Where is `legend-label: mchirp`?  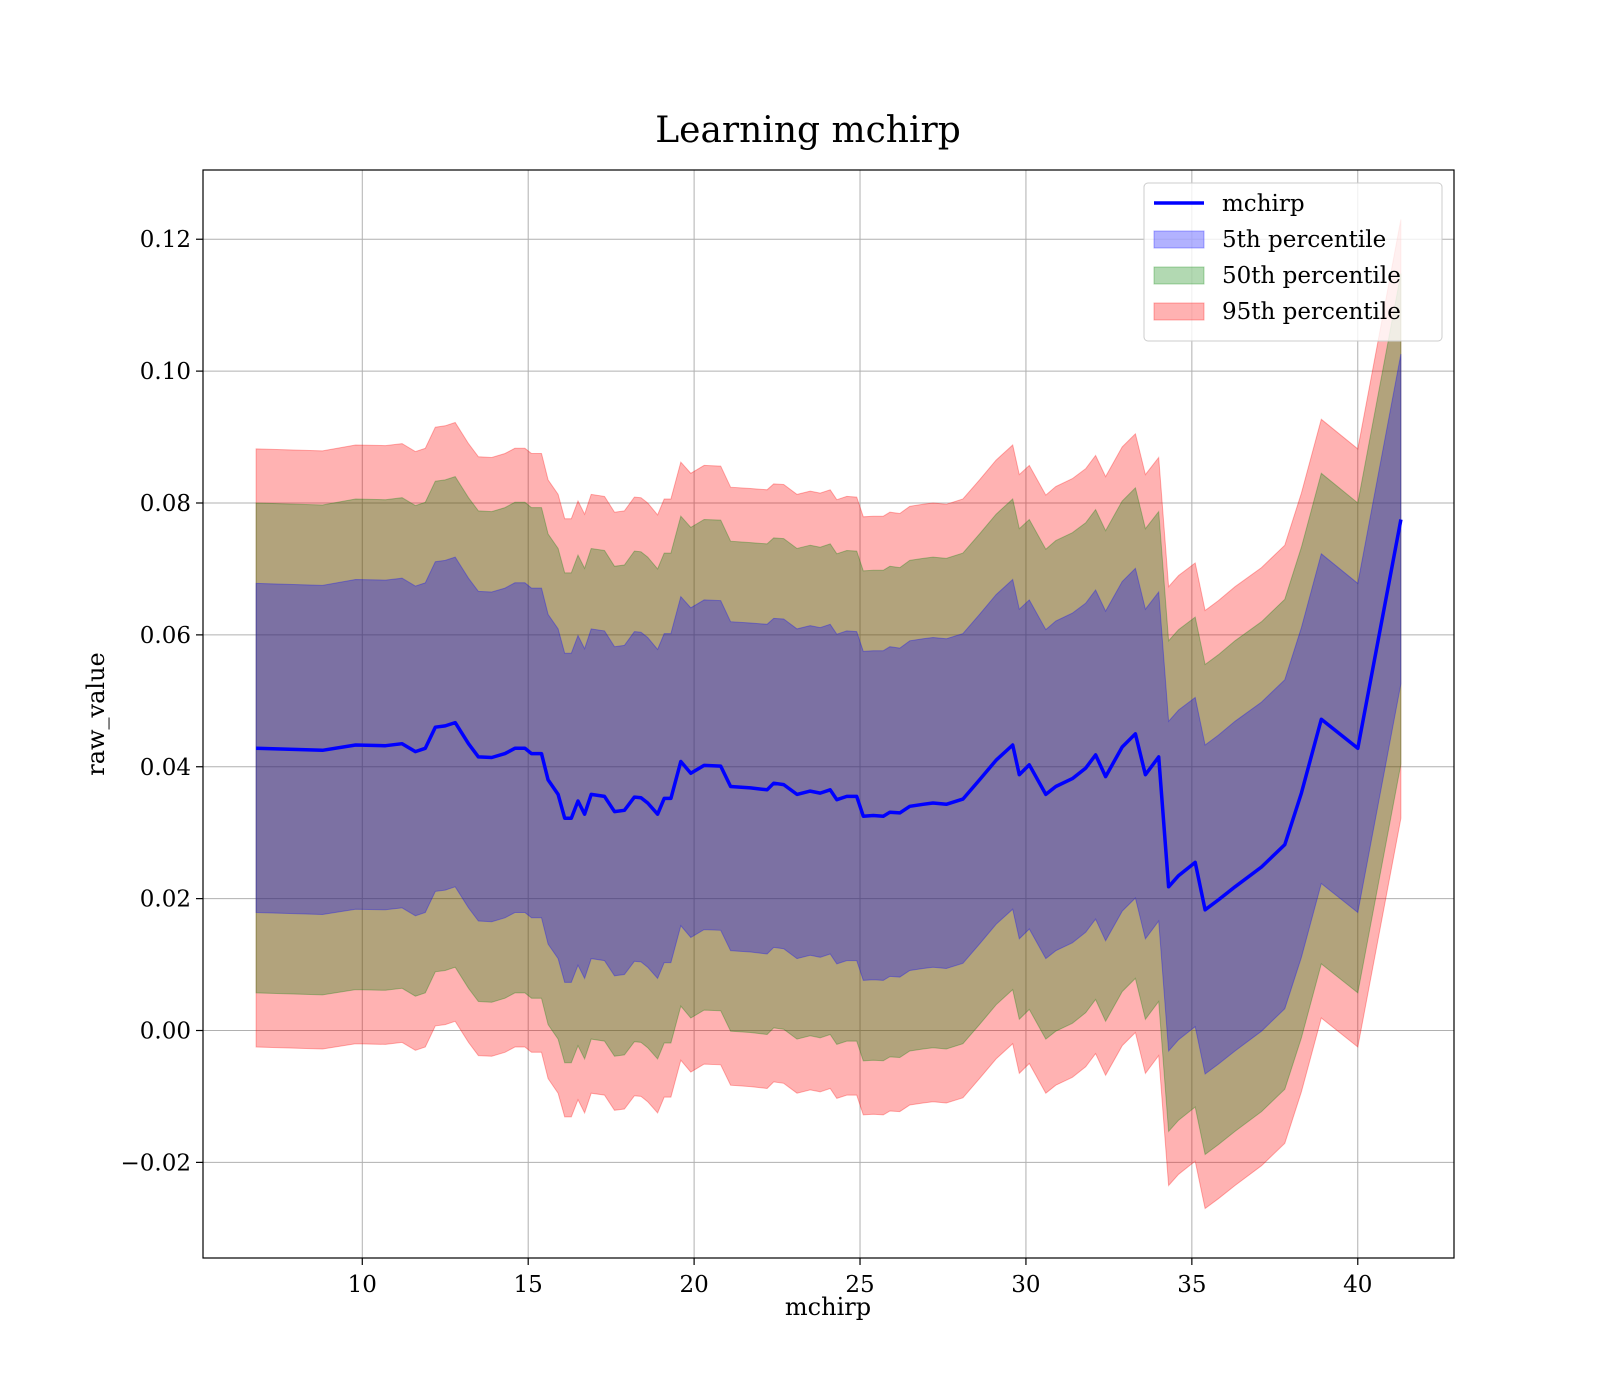
legend-label: mchirp is located at coordinates (1263, 204).